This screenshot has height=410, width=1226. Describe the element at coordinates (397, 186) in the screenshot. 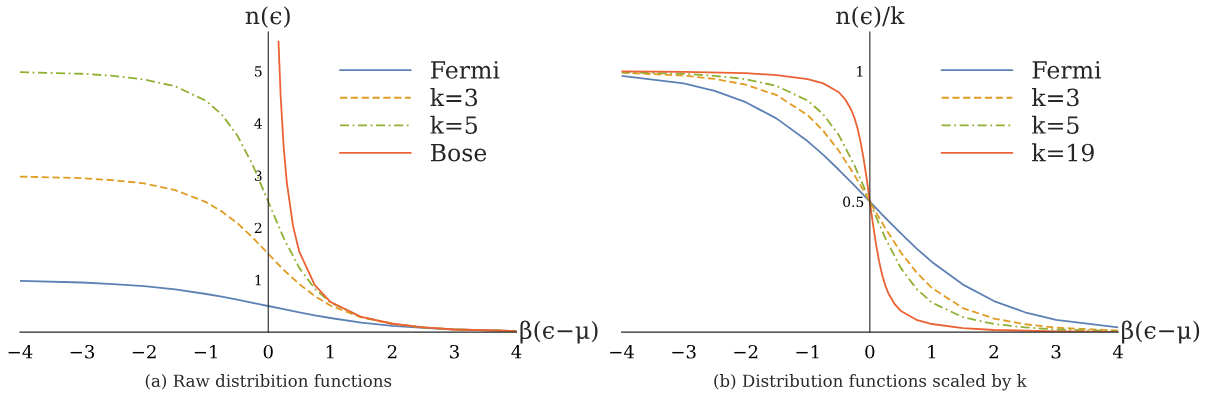

I see `line-series` at that location.